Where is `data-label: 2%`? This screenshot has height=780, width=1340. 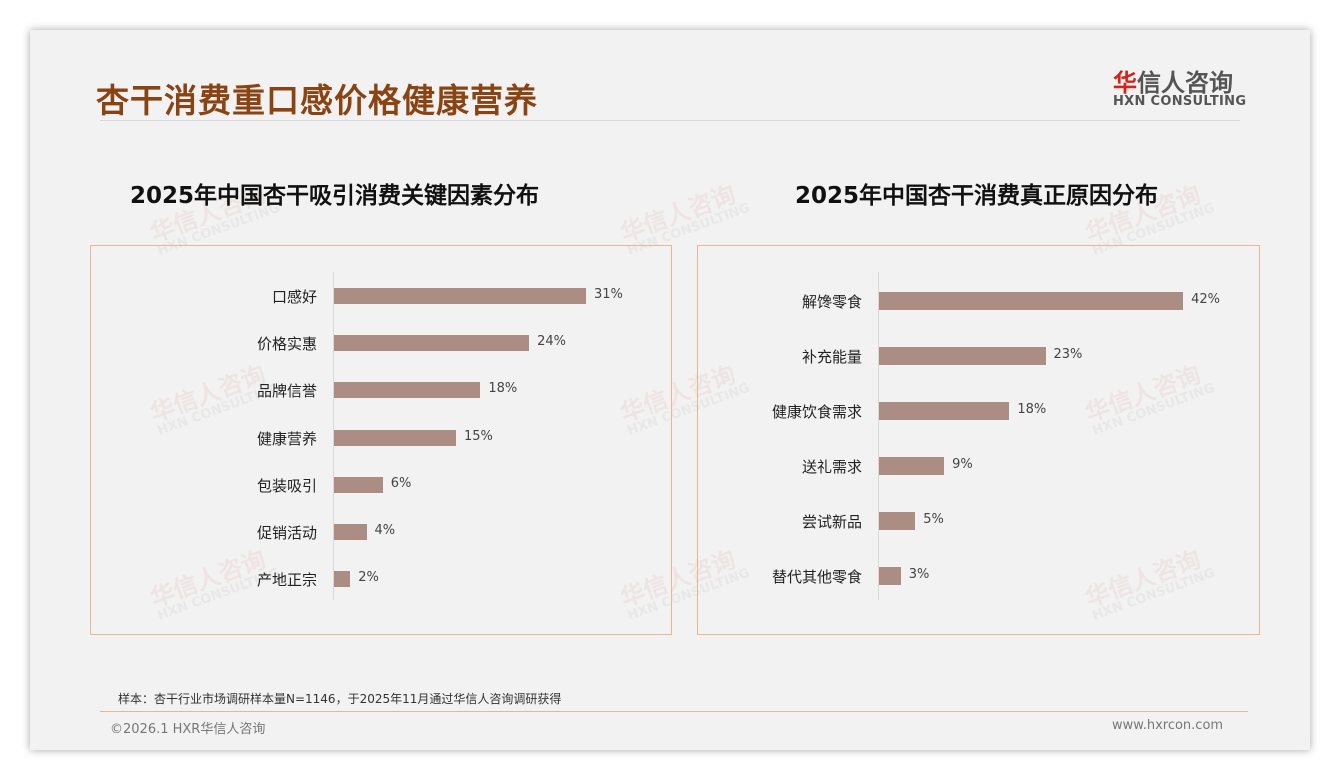
data-label: 2% is located at coordinates (368, 578).